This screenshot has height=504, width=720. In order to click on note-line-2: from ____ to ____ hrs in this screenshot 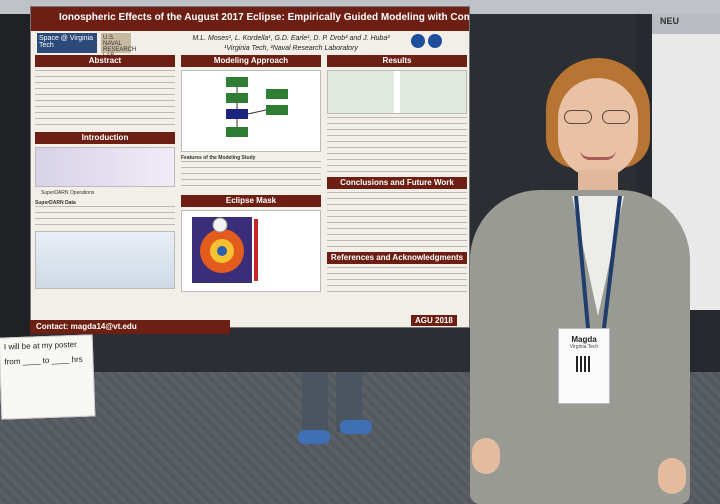, I will do `click(43, 360)`.